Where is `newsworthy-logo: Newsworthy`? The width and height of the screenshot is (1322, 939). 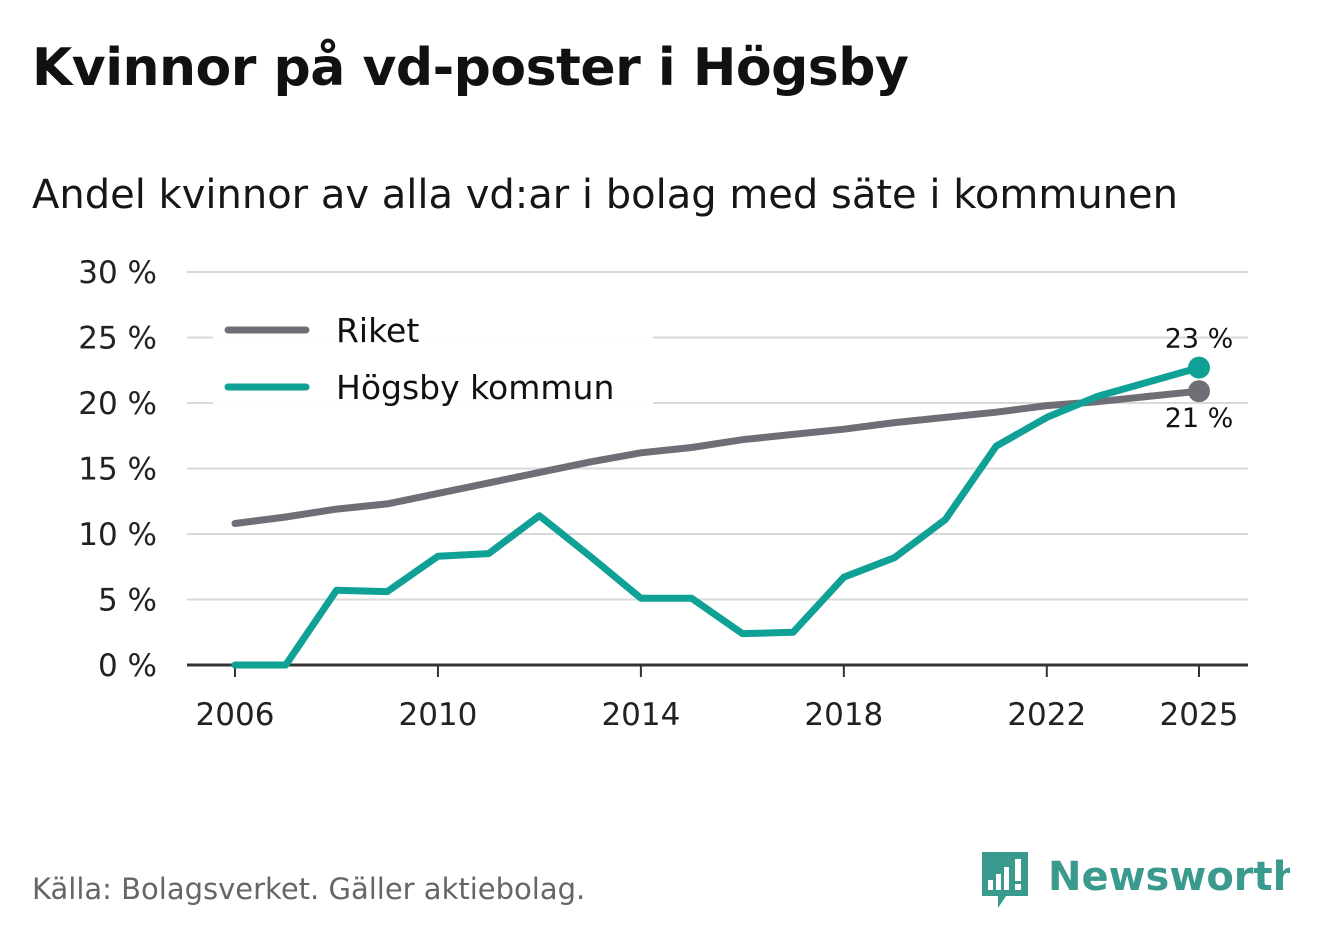 newsworthy-logo: Newsworthy is located at coordinates (1136, 880).